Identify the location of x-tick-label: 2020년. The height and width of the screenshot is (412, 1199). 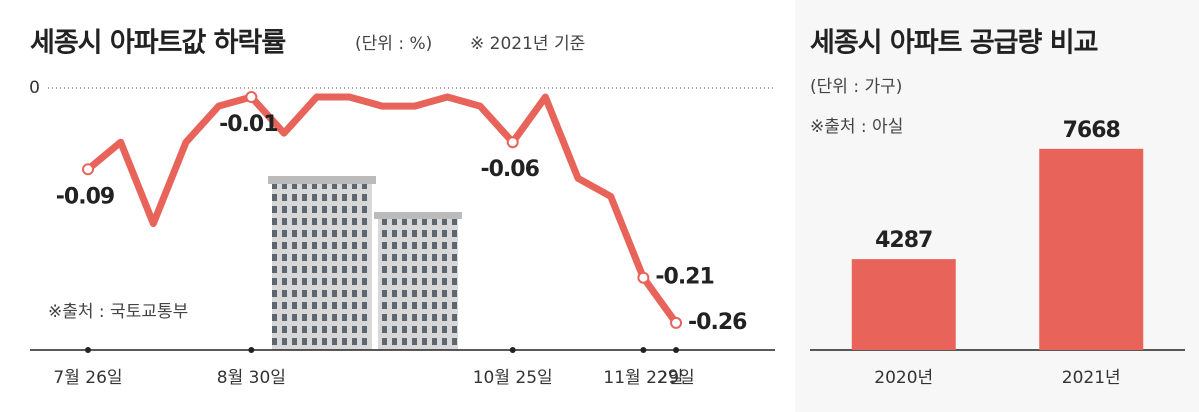
(903, 378).